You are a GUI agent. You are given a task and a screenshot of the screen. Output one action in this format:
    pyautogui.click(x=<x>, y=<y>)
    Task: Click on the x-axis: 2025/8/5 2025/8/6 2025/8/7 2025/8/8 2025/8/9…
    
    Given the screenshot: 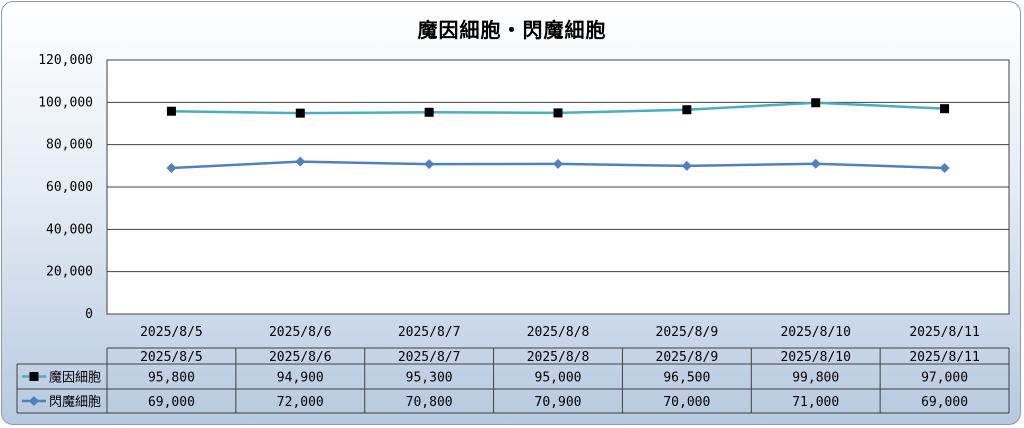 What is the action you would take?
    pyautogui.click(x=560, y=332)
    